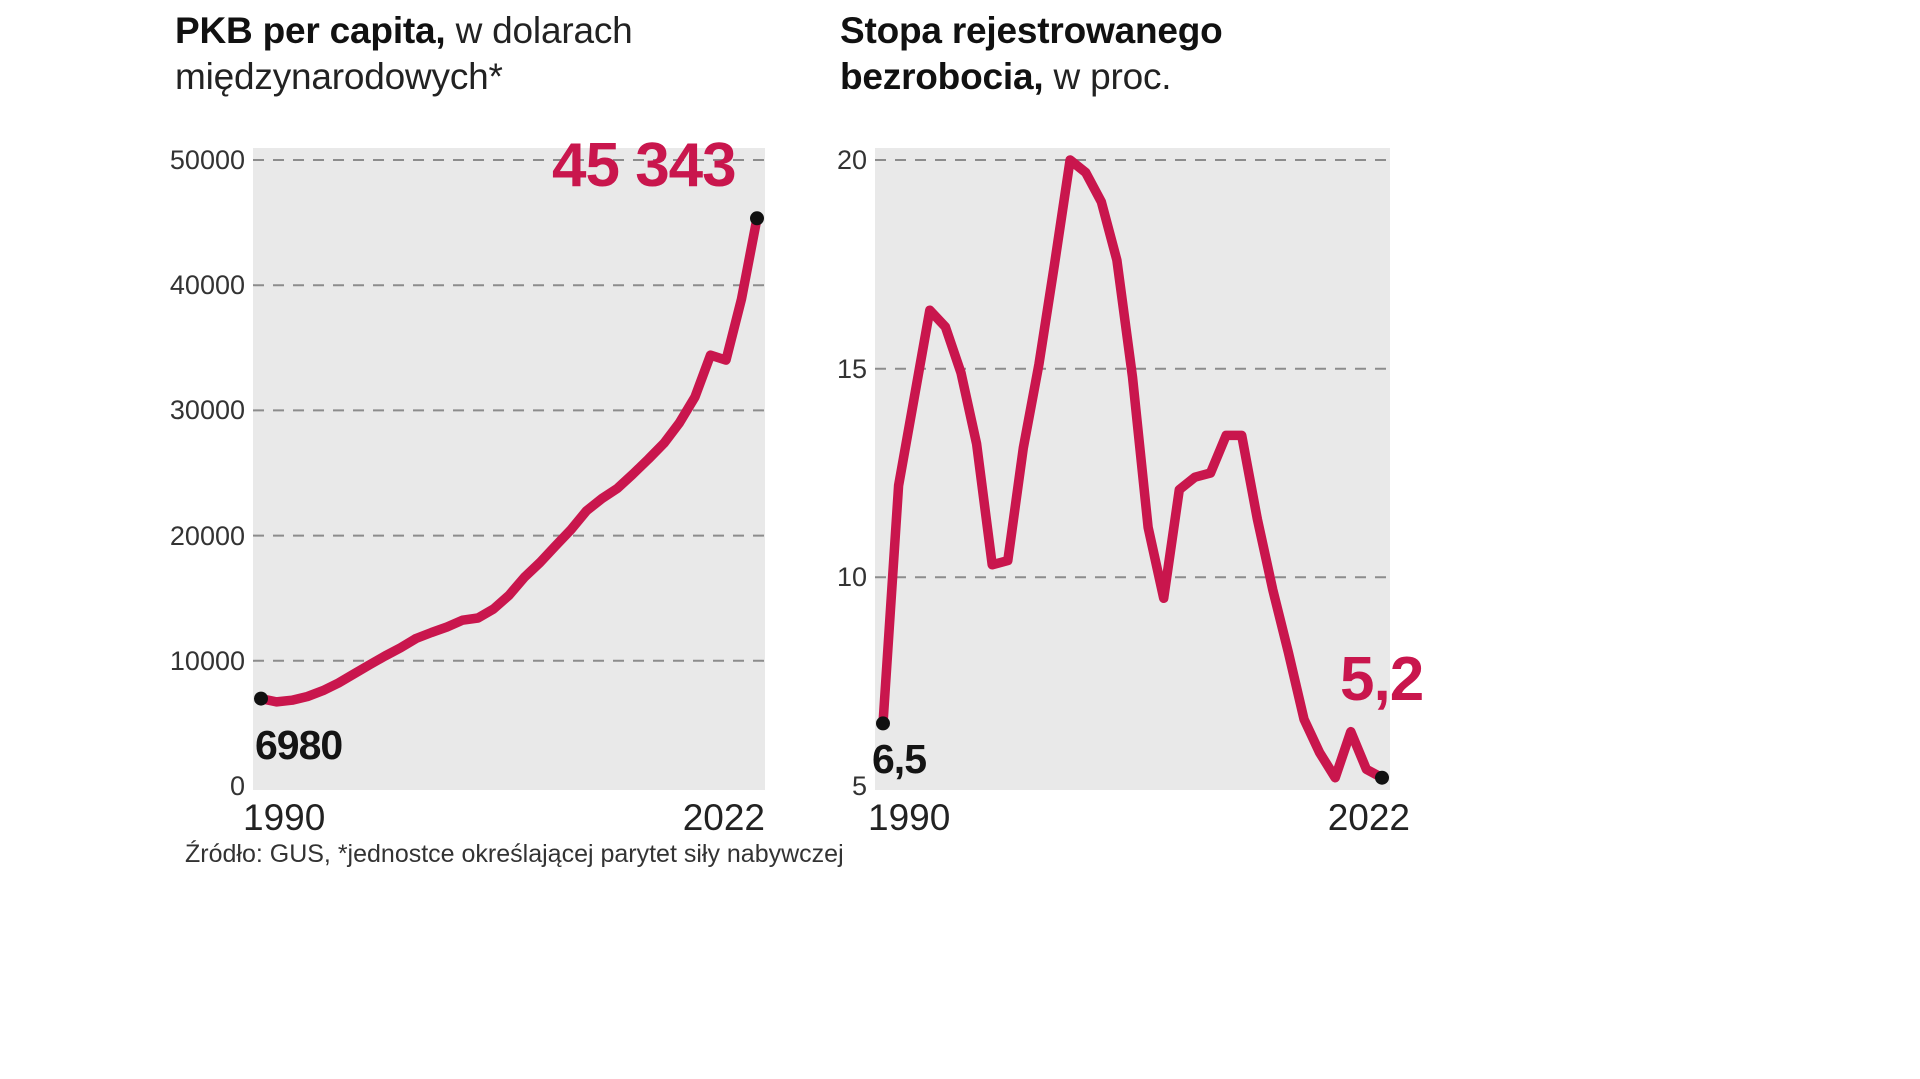  Describe the element at coordinates (207, 660) in the screenshot. I see `y-axis-tick-label: 10000` at that location.